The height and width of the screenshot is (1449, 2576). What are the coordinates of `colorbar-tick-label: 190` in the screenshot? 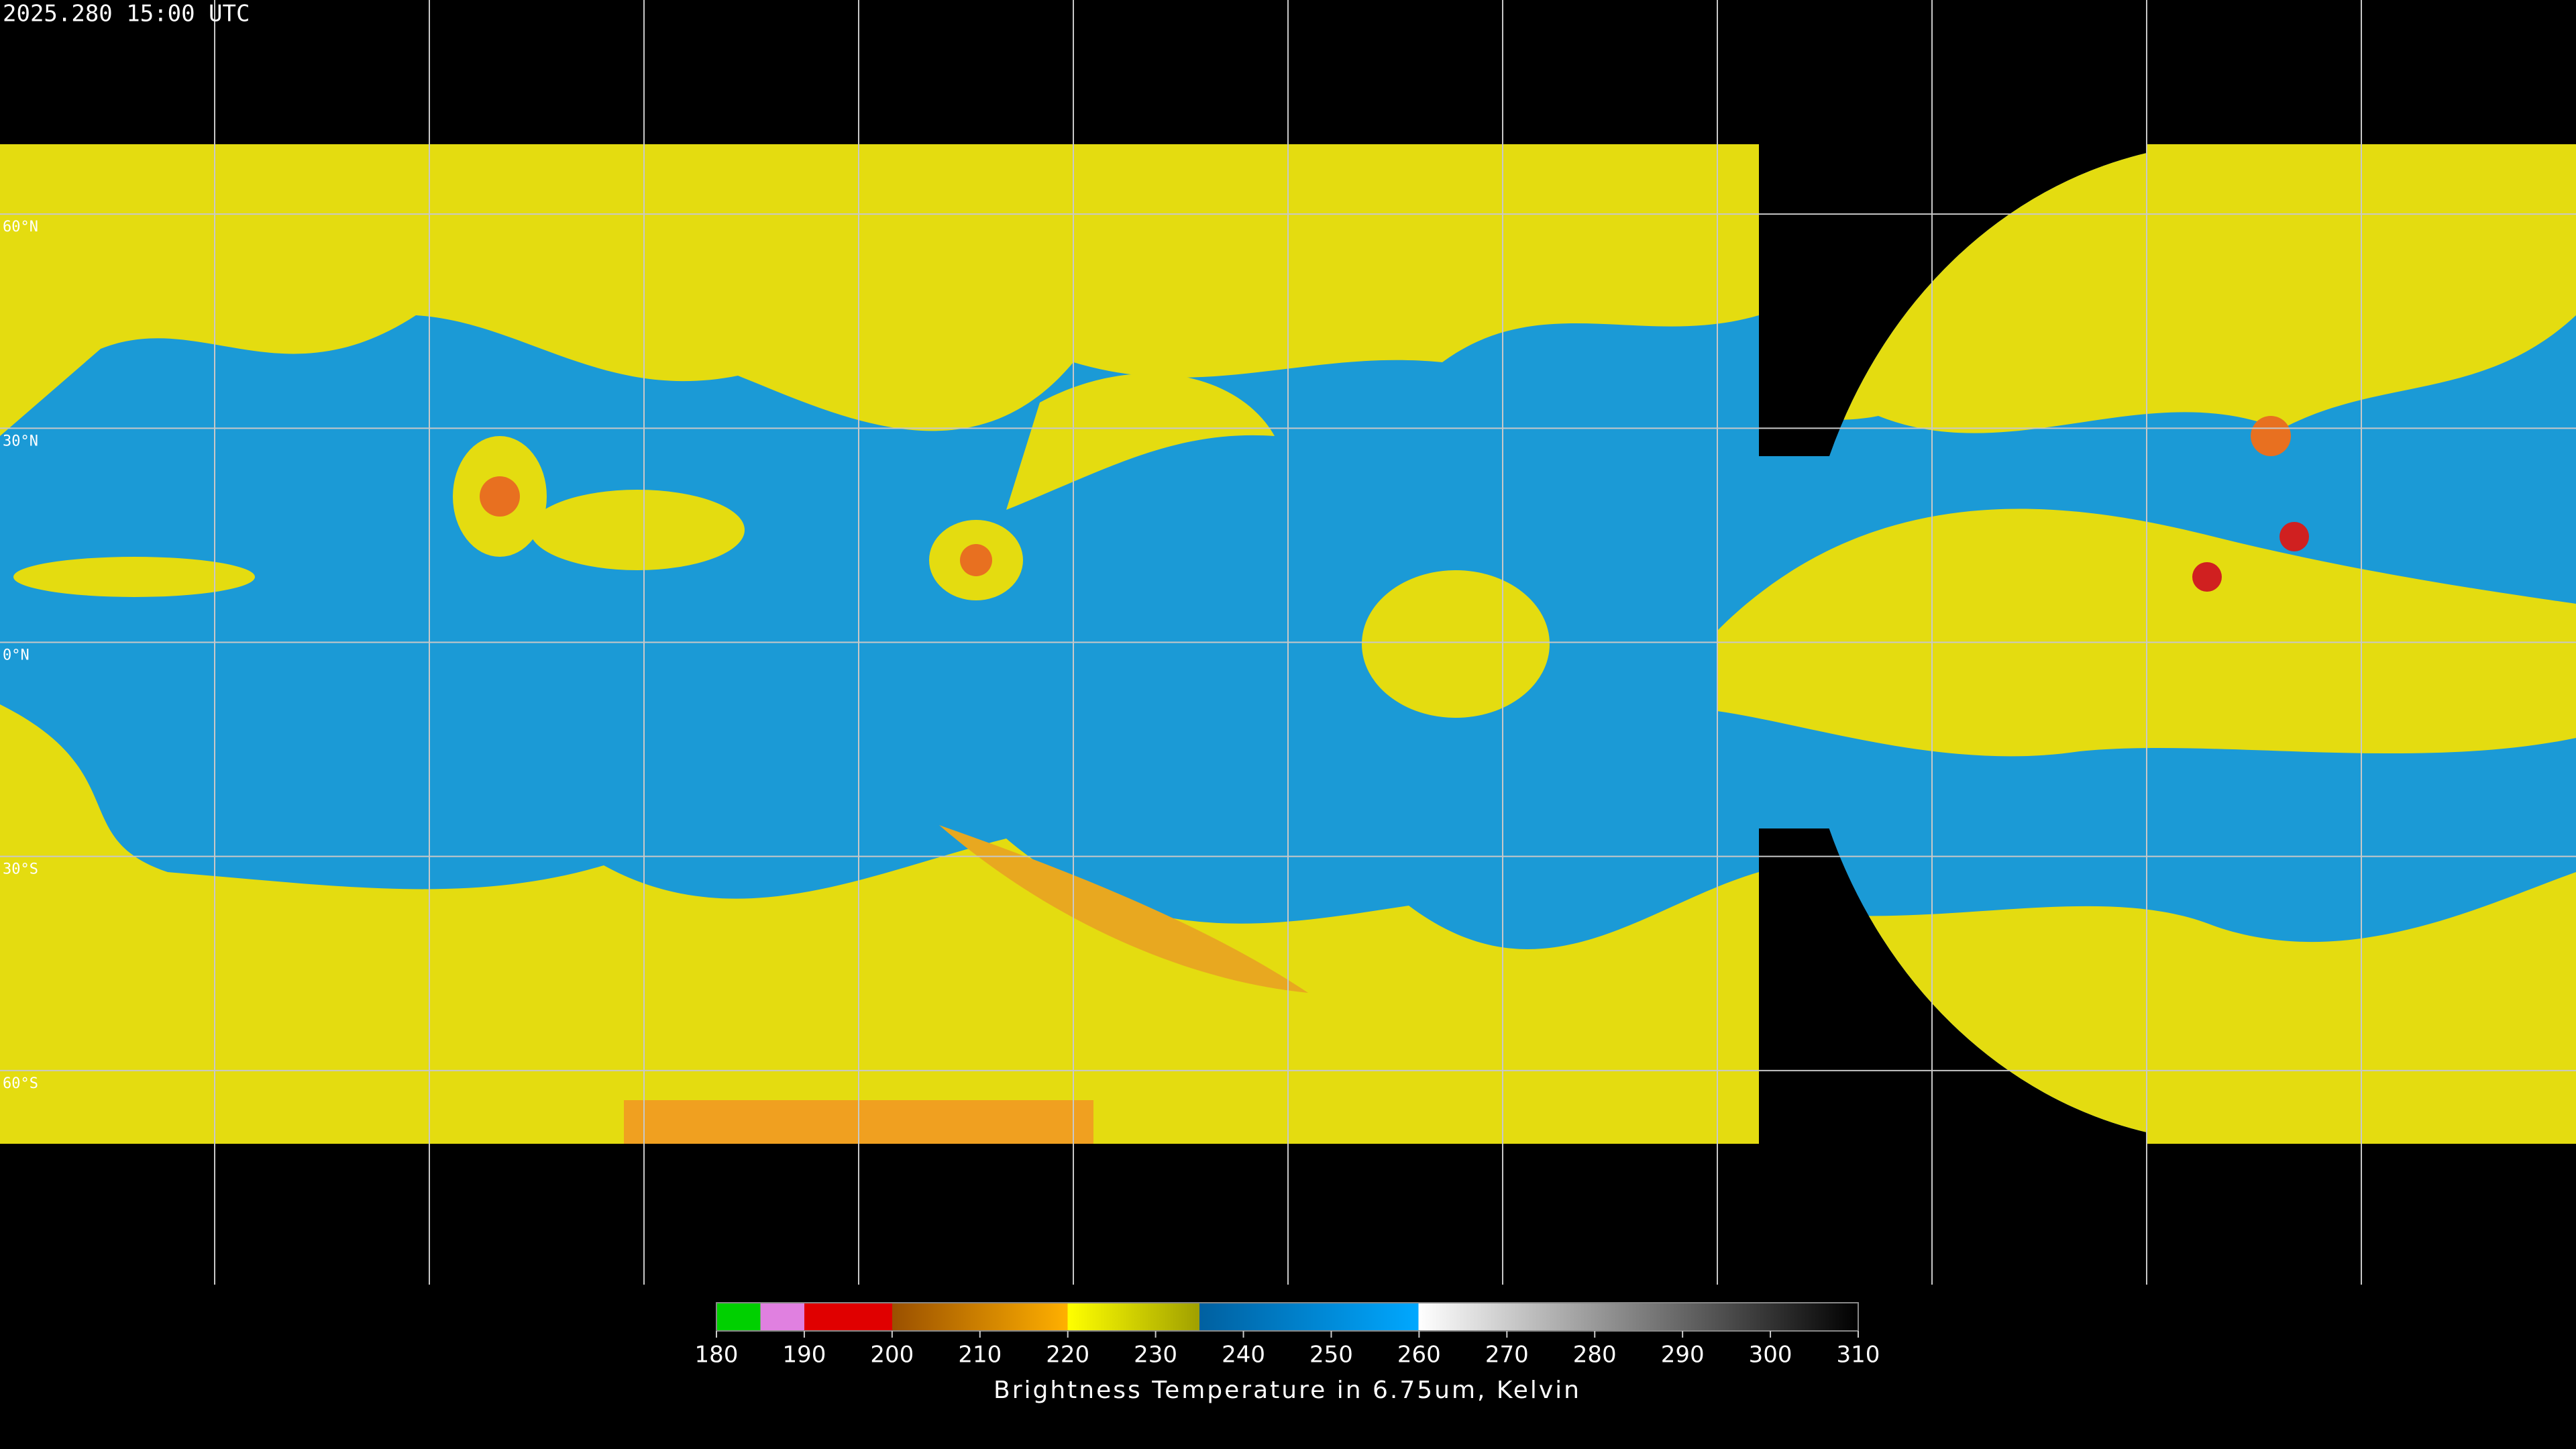 It's located at (804, 1355).